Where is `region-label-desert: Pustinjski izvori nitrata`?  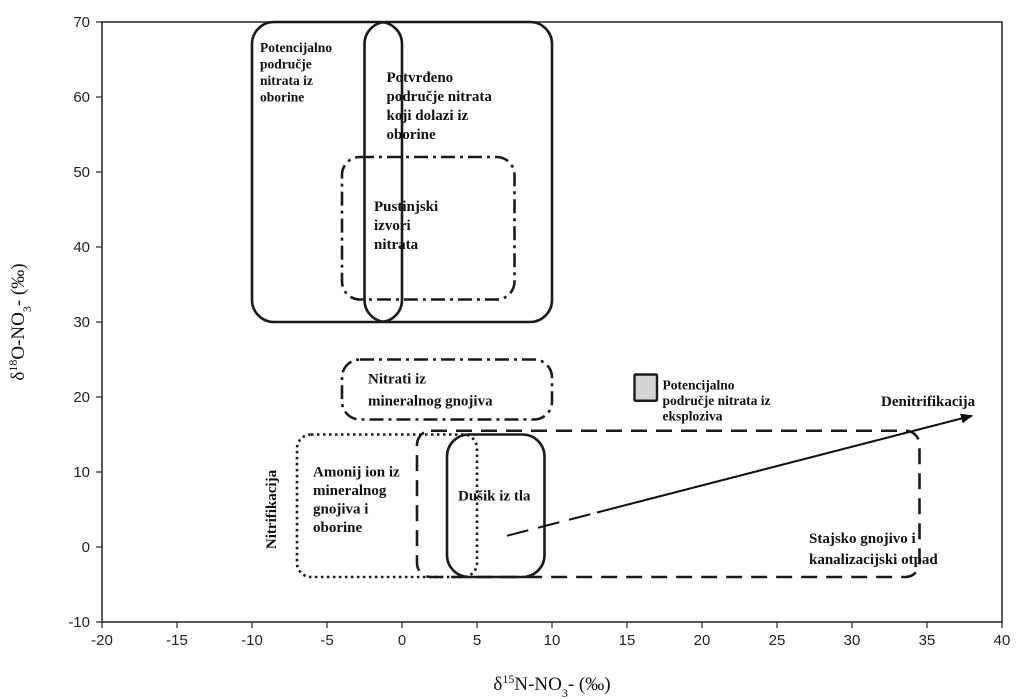
region-label-desert: Pustinjski izvori nitrata is located at coordinates (406, 226).